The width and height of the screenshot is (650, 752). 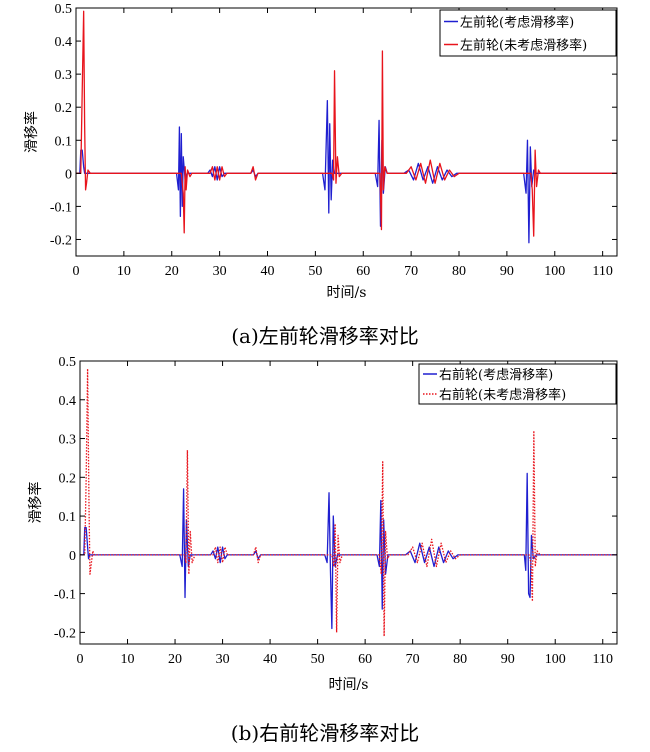 I want to click on legend: 左前轮(考虑滑移率) 左前轮(未考虑滑移率), so click(x=528, y=33).